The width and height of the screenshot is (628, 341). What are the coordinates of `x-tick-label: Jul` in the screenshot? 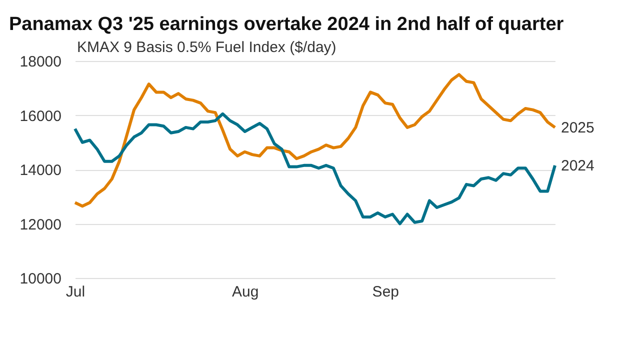 It's located at (76, 292).